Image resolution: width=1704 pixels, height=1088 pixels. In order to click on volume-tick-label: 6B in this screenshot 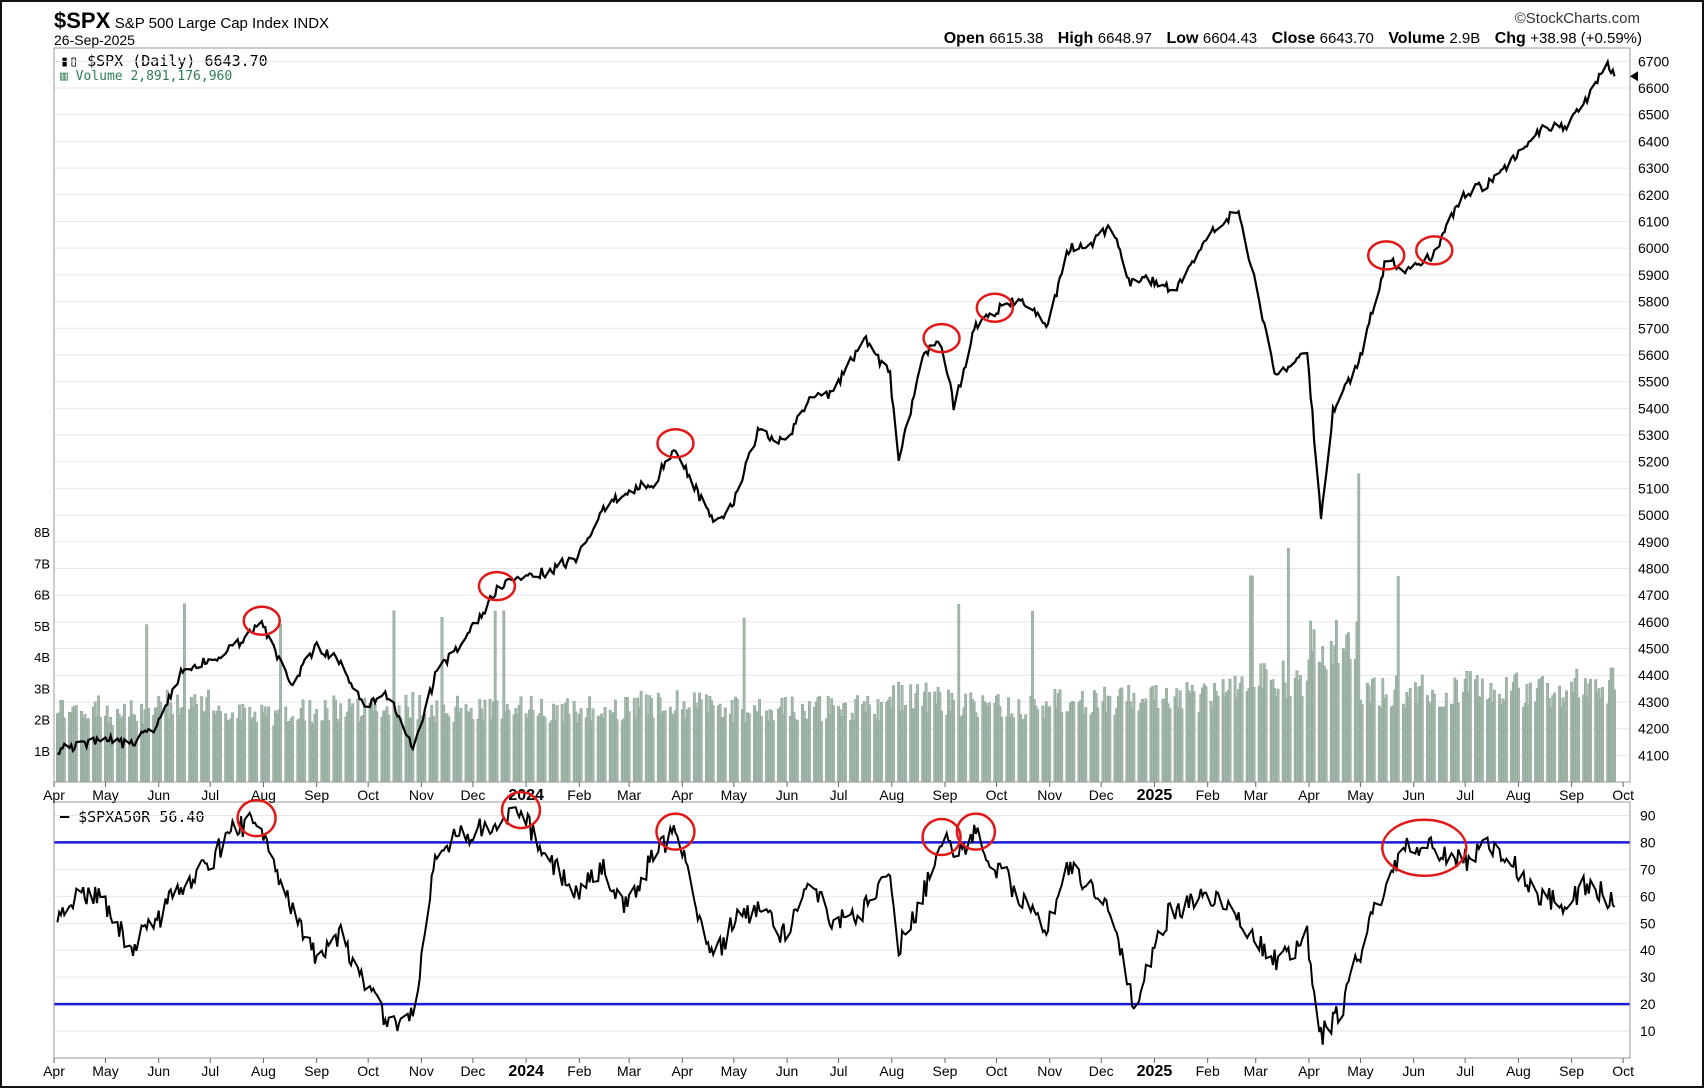, I will do `click(42, 595)`.